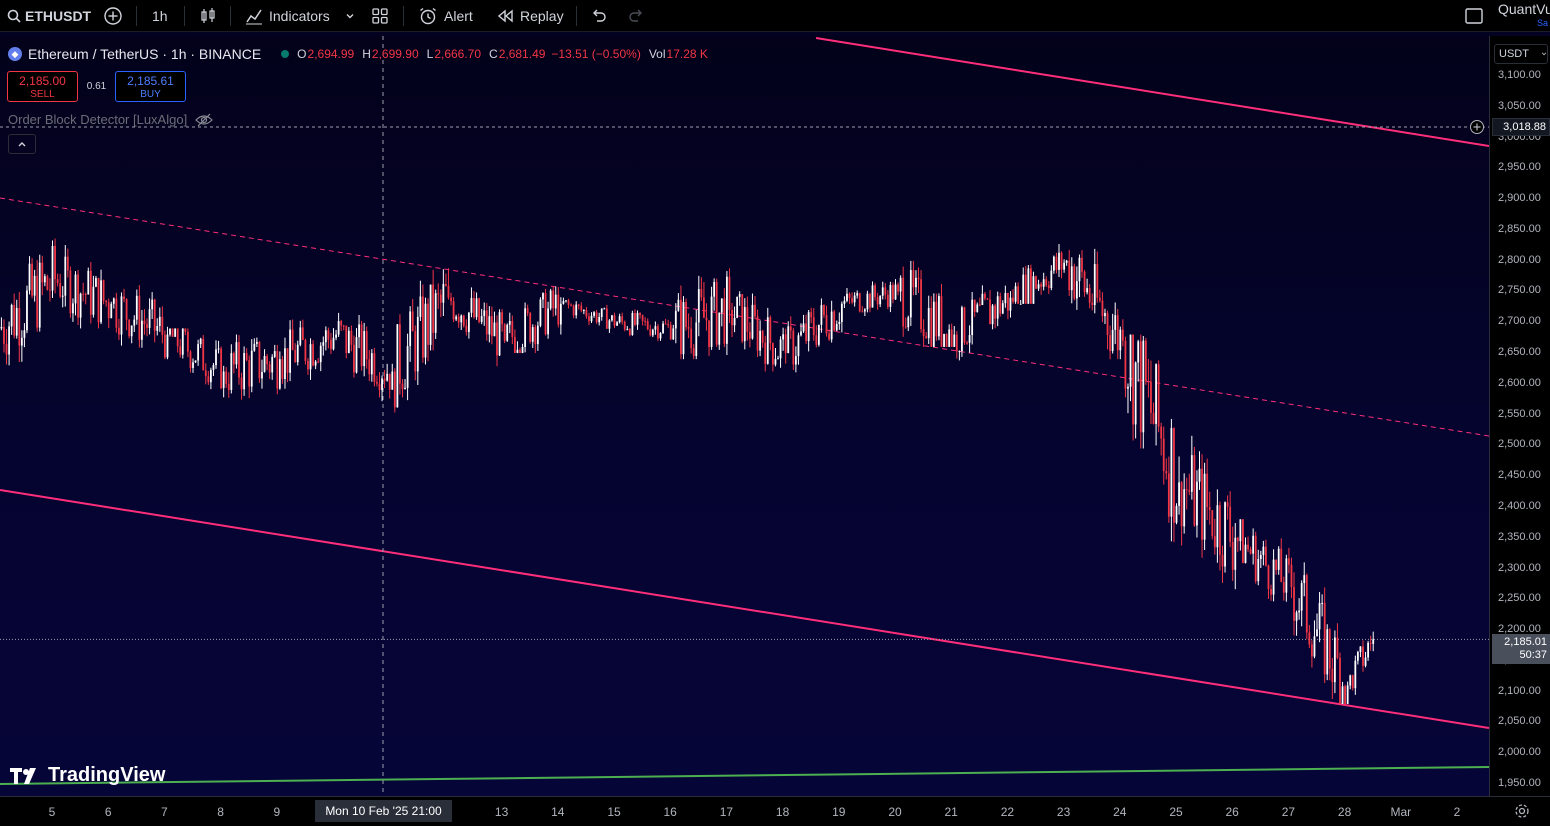 Image resolution: width=1550 pixels, height=826 pixels. Describe the element at coordinates (445, 16) in the screenshot. I see `alert-button: Alert` at that location.